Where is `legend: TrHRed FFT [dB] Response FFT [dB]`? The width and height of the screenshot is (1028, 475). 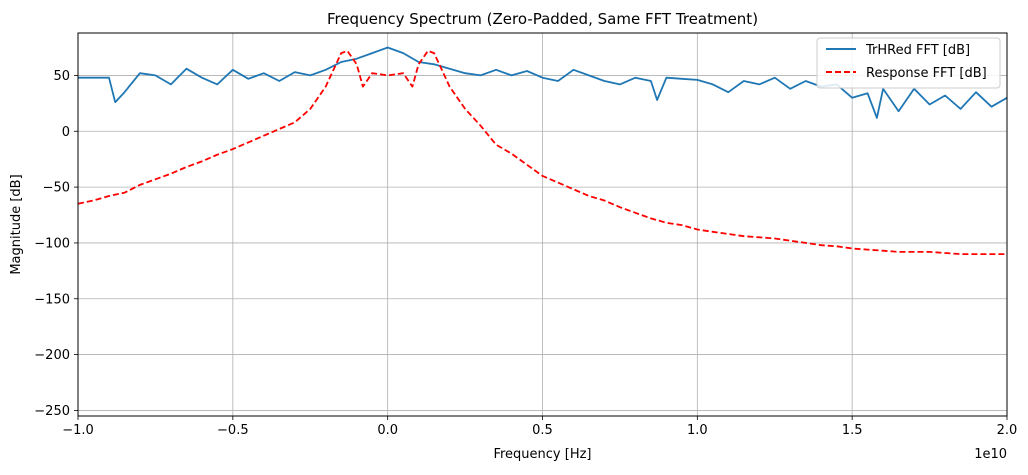 legend: TrHRed FFT [dB] Response FFT [dB] is located at coordinates (908, 63).